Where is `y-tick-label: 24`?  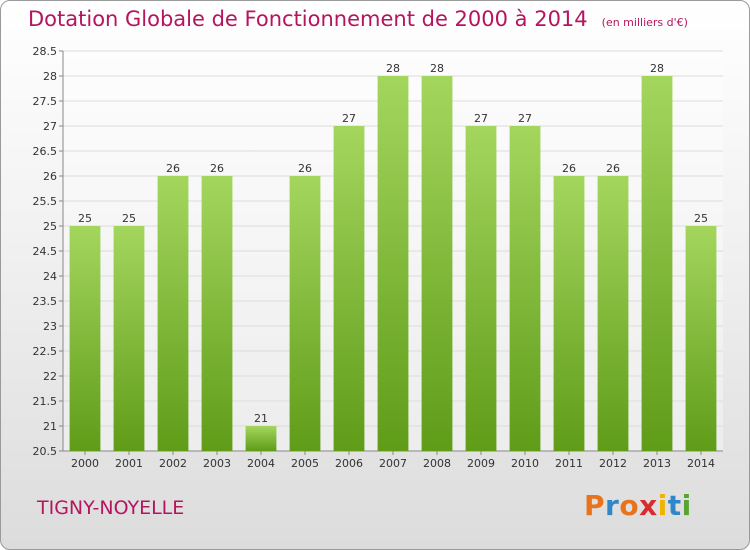
y-tick-label: 24 is located at coordinates (50, 276).